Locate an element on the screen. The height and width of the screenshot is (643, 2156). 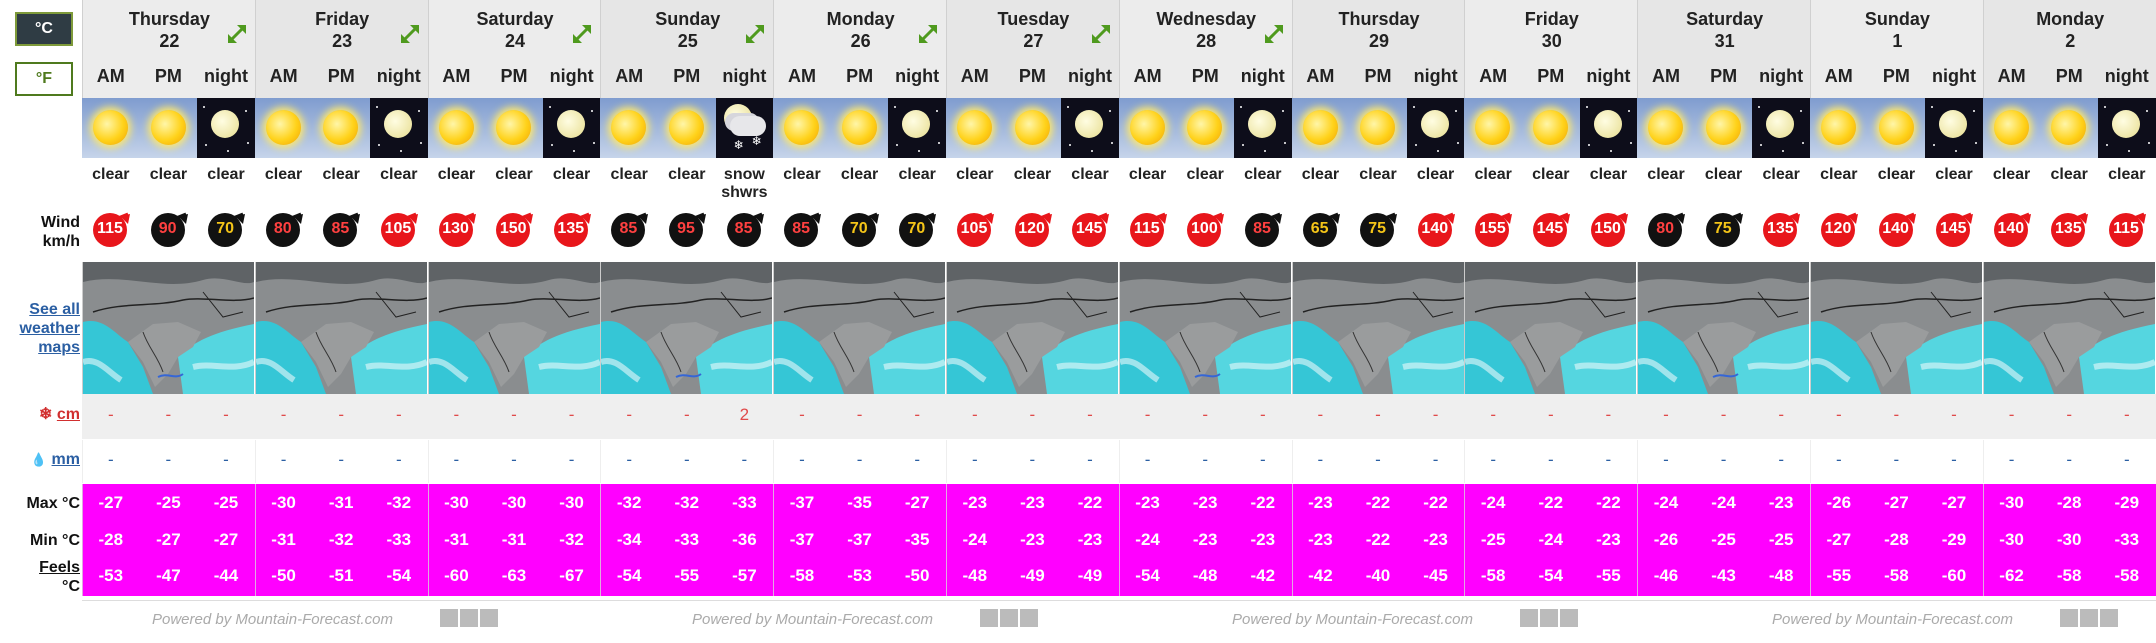
min-temp-label: Min °C is located at coordinates (55, 540).